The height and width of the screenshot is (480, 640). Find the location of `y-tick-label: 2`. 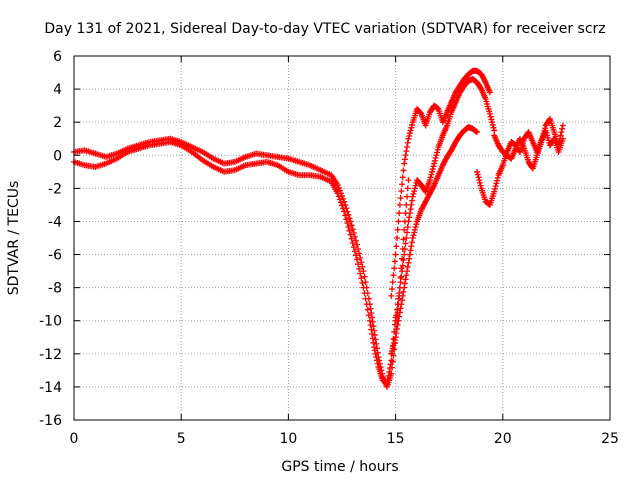

y-tick-label: 2 is located at coordinates (57, 123).